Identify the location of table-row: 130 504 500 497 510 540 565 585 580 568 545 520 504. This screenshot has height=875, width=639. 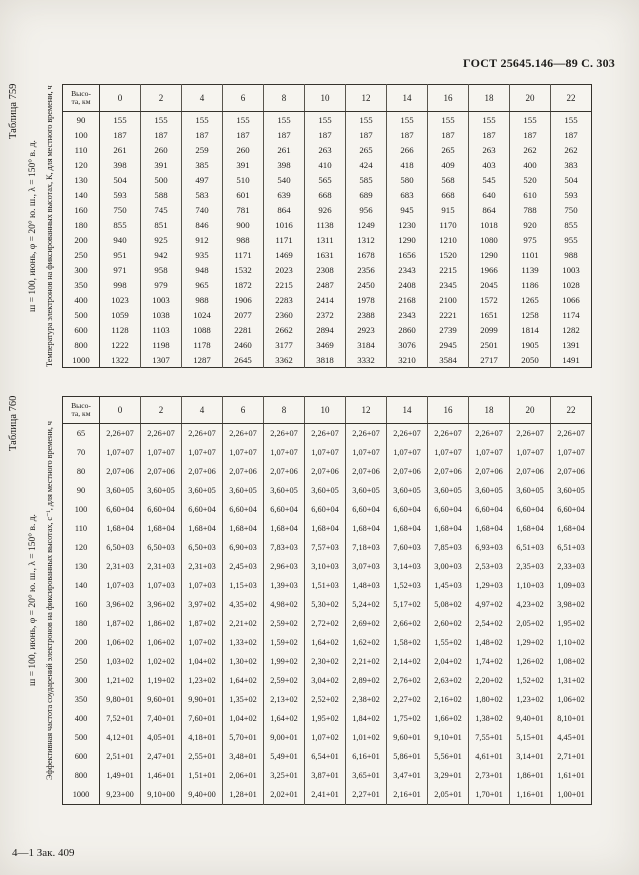
(327, 179).